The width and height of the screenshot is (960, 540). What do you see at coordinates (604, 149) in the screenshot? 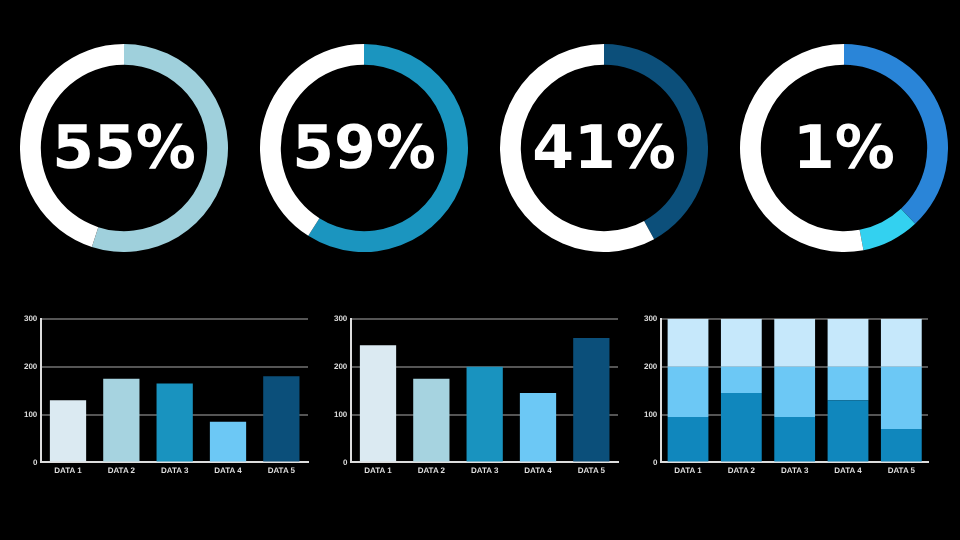
I see `text: 41%` at bounding box center [604, 149].